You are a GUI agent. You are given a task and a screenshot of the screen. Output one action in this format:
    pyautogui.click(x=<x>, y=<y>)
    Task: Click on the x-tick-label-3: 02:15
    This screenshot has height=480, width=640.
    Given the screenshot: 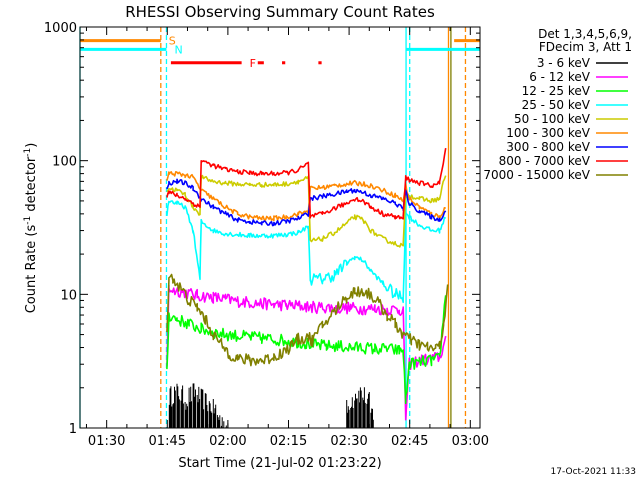 What is the action you would take?
    pyautogui.click(x=288, y=441)
    